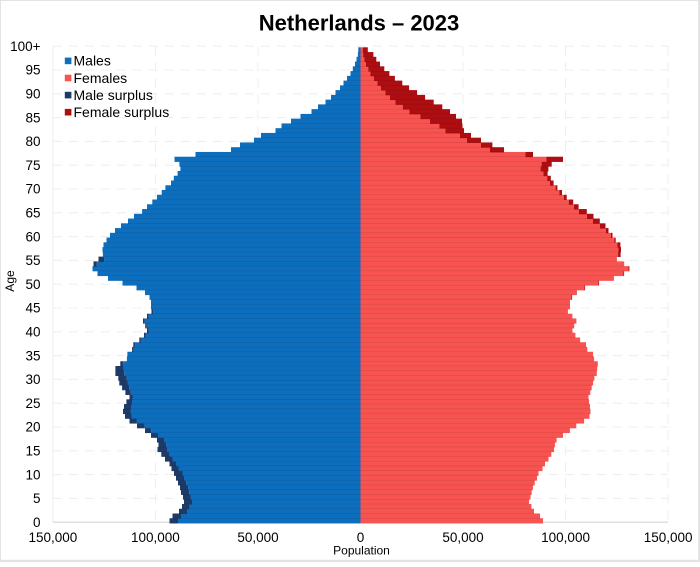 Image resolution: width=700 pixels, height=567 pixels. What do you see at coordinates (32, 451) in the screenshot?
I see `svg-text: 15` at bounding box center [32, 451].